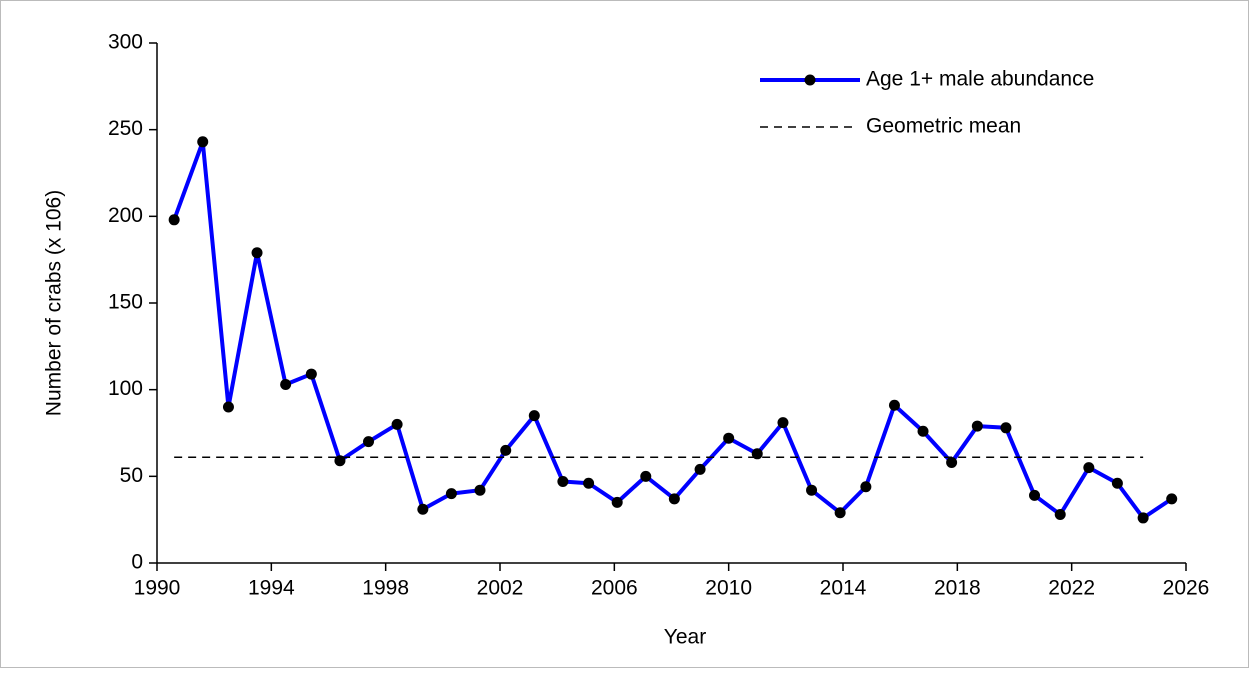 This screenshot has width=1249, height=673. I want to click on x-tick-label: 1998, so click(385, 588).